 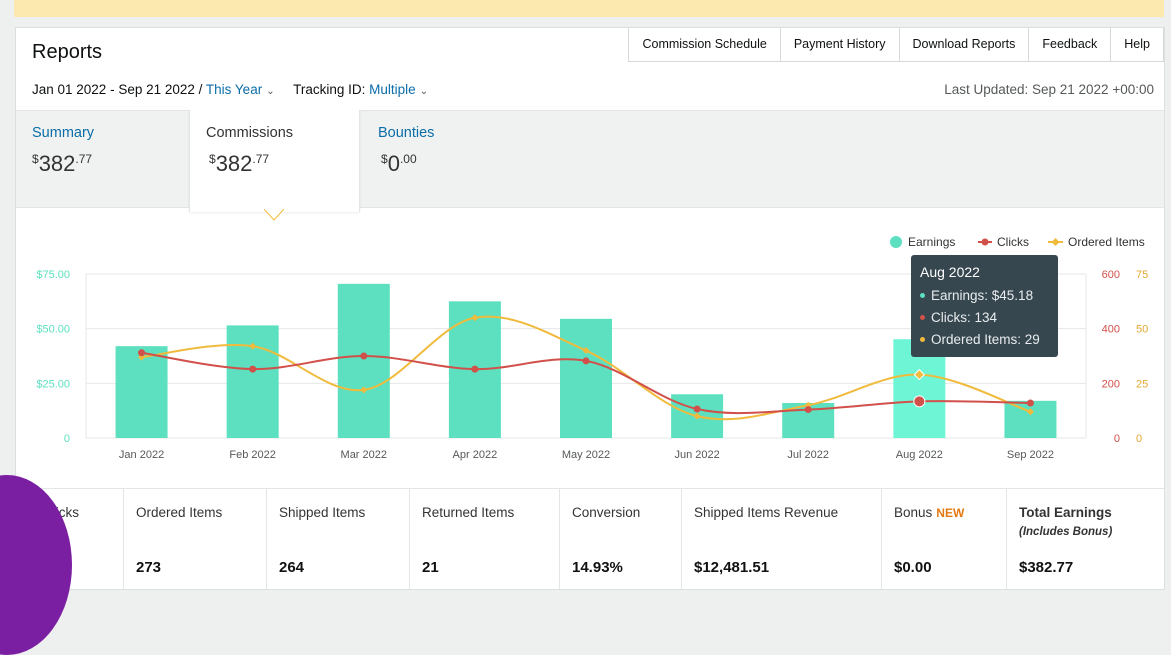 I want to click on x-axis-tick: Feb 2022, so click(x=252, y=455).